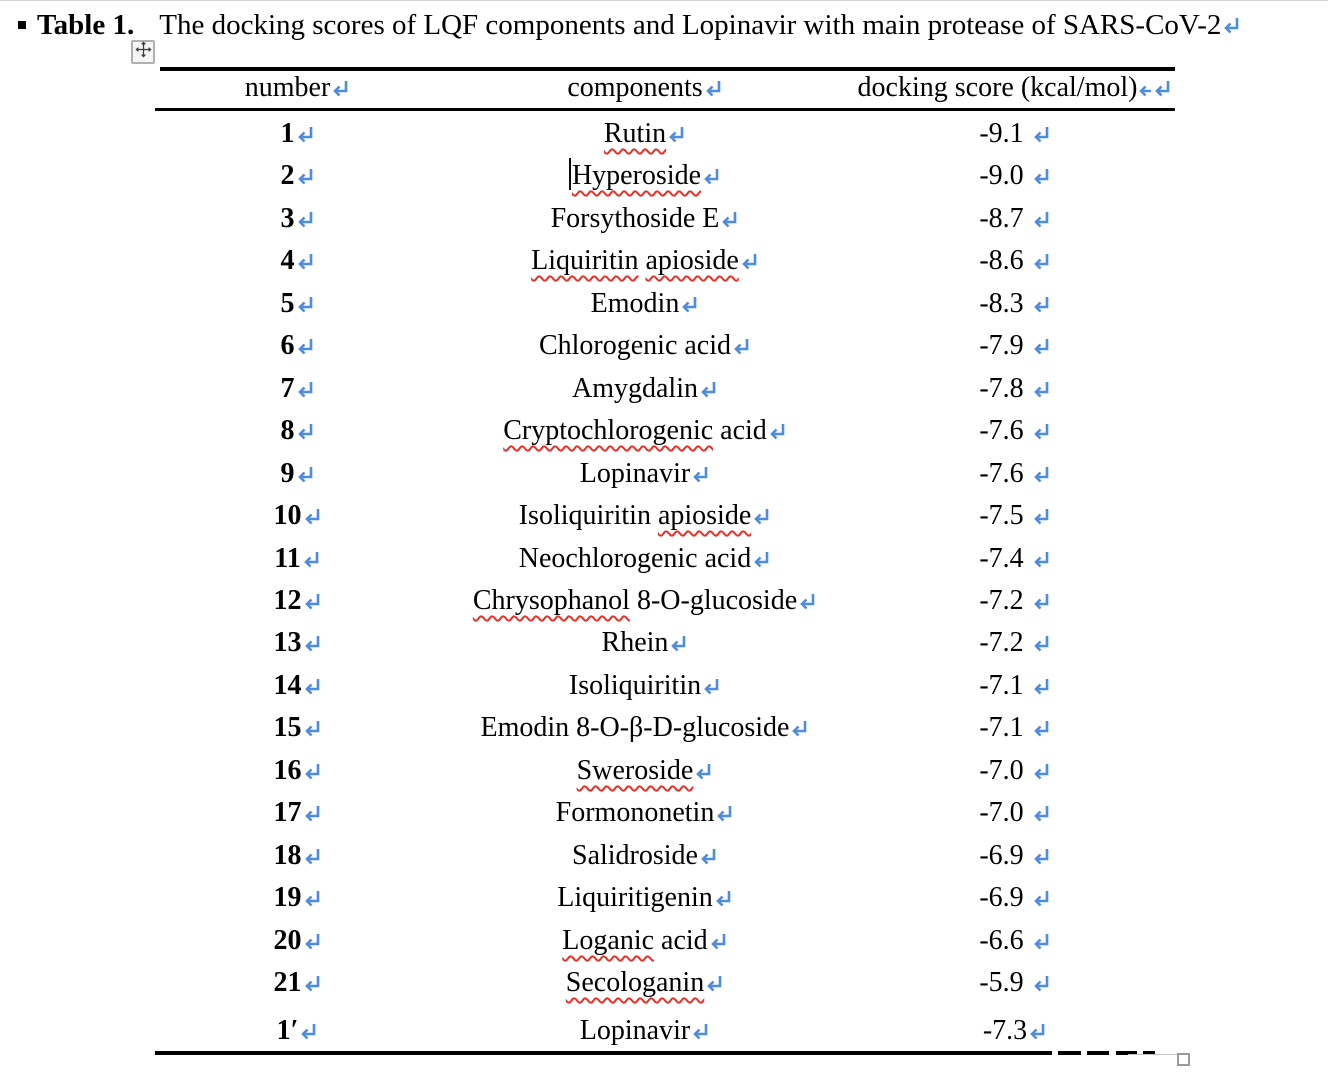 Image resolution: width=1328 pixels, height=1073 pixels. Describe the element at coordinates (645, 813) in the screenshot. I see `component-cell: Formononetin` at that location.